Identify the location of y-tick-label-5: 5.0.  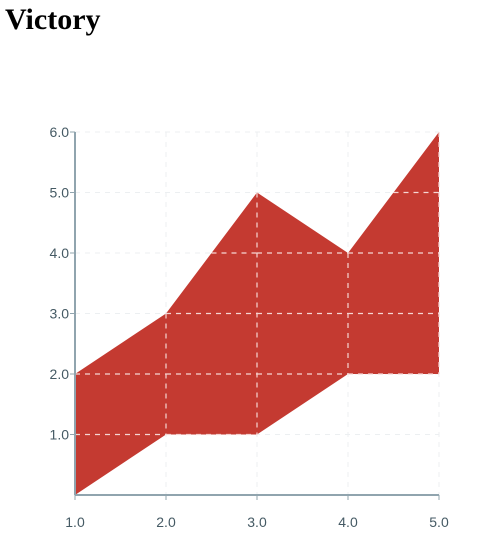
(60, 193).